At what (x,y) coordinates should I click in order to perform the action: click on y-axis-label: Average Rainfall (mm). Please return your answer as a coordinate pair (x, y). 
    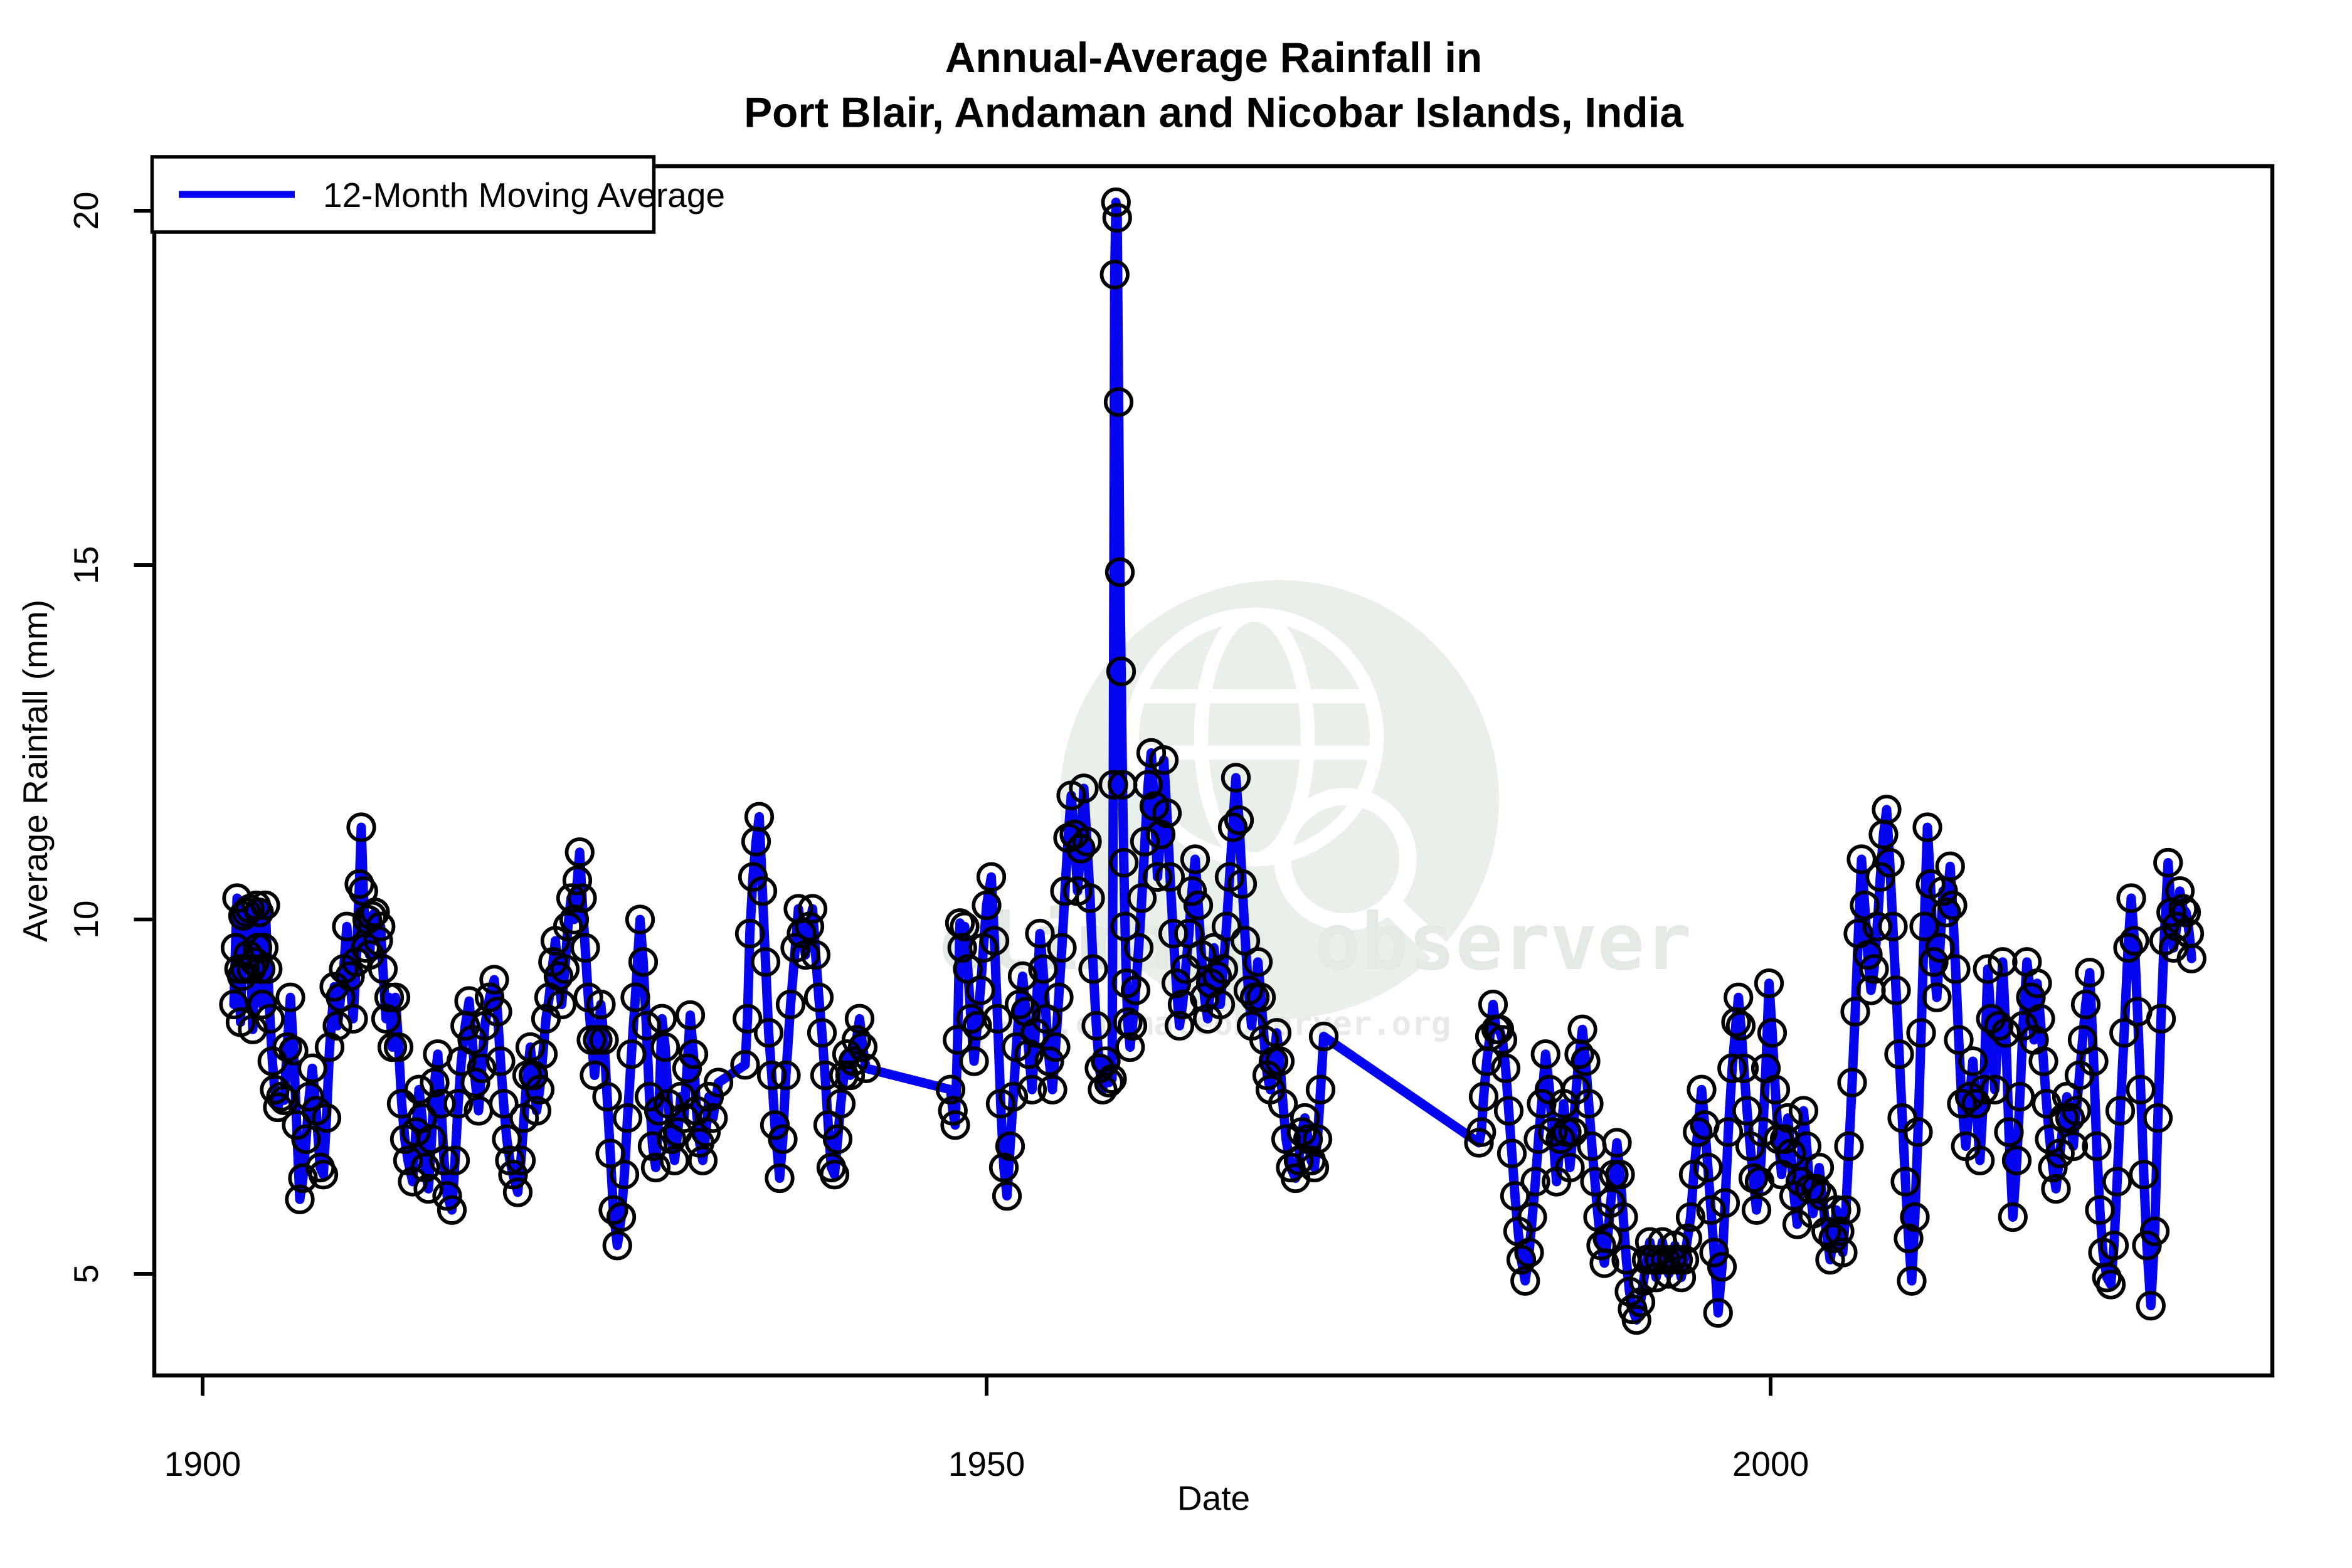
    Looking at the image, I should click on (35, 771).